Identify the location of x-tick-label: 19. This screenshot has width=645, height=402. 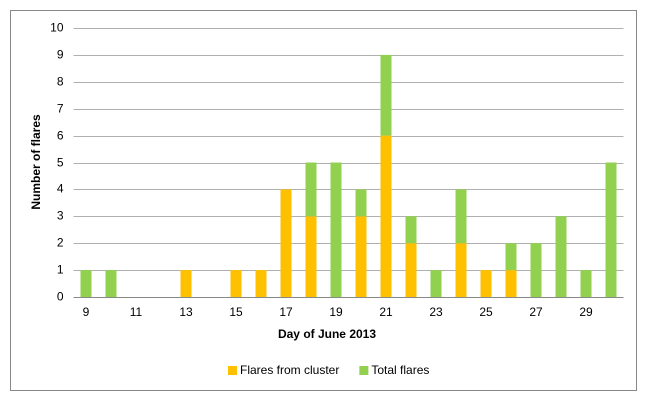
(336, 312).